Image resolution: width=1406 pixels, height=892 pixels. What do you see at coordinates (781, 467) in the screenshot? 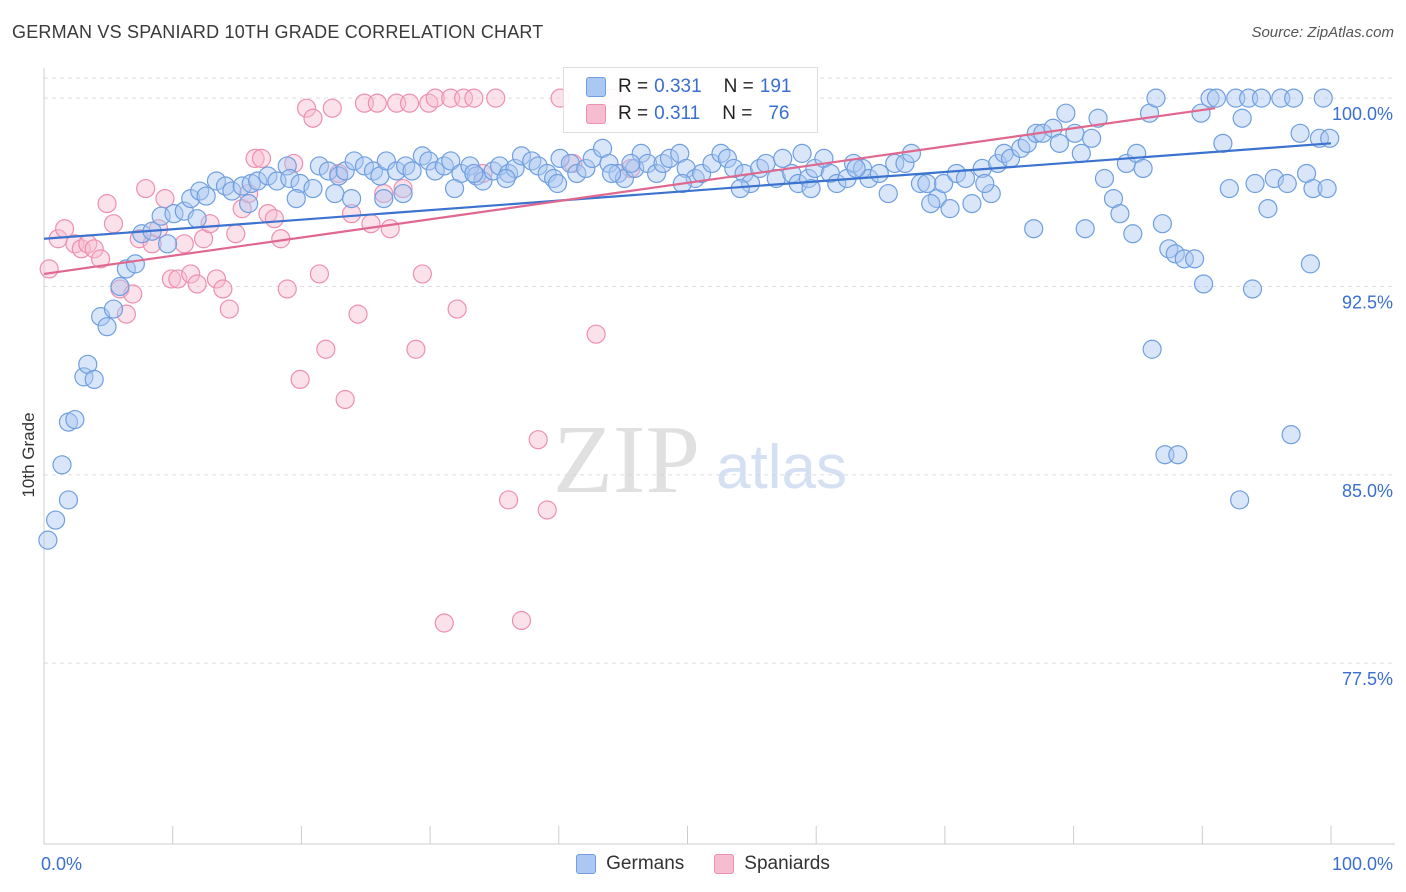
I see `watermark-atlas: atlas` at bounding box center [781, 467].